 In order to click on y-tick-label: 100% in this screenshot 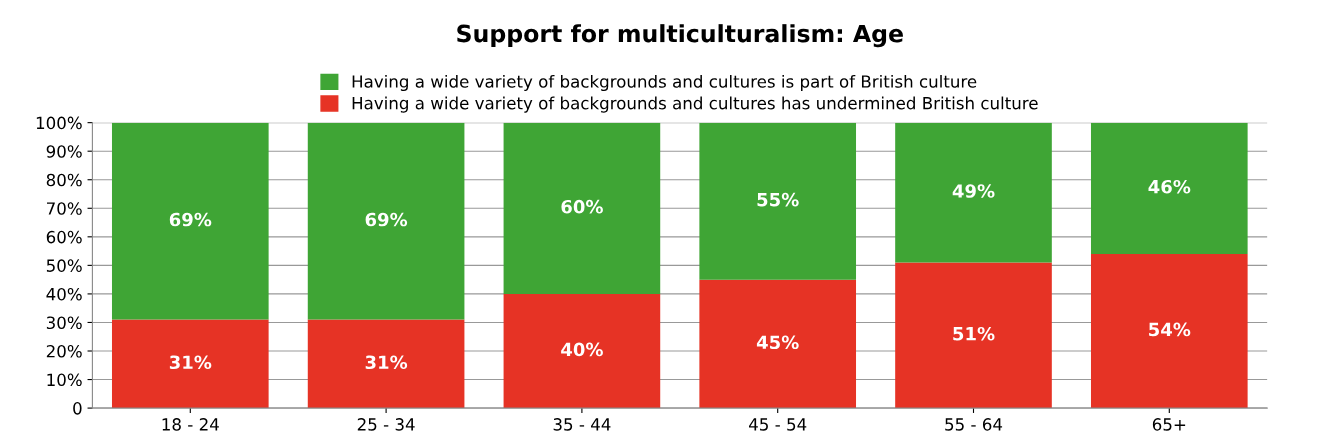, I will do `click(59, 123)`.